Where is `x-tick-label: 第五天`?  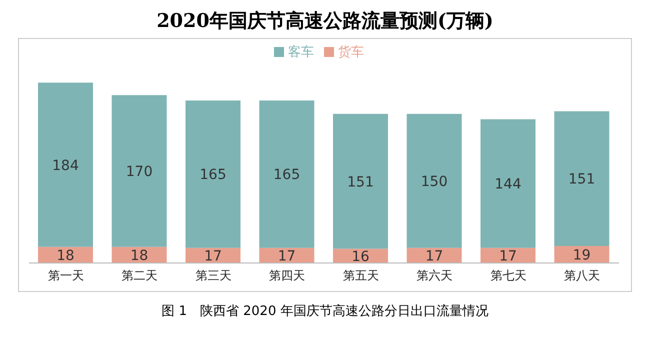
x-tick-label: 第五天 is located at coordinates (360, 275).